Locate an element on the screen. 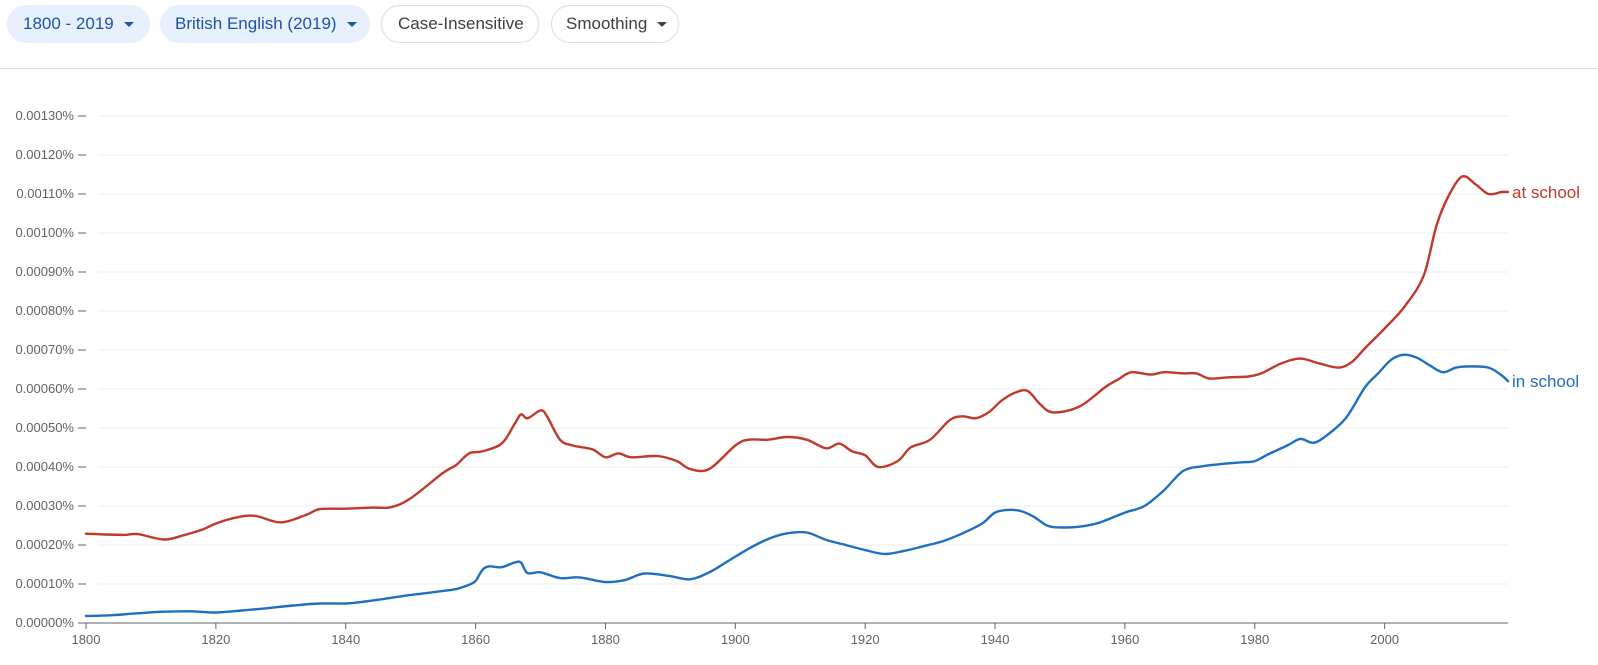  x-tick-label: 2000 is located at coordinates (1384, 639).